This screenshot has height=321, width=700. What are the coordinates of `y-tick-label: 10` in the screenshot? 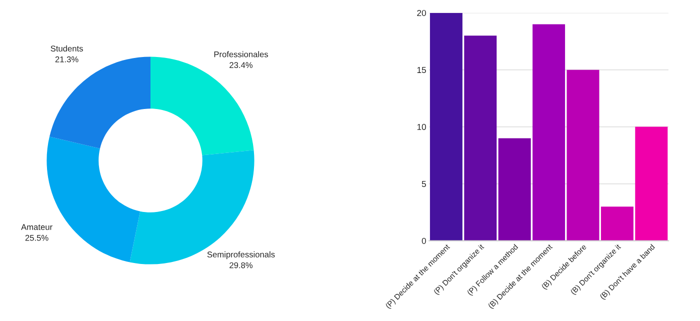 It's located at (421, 127).